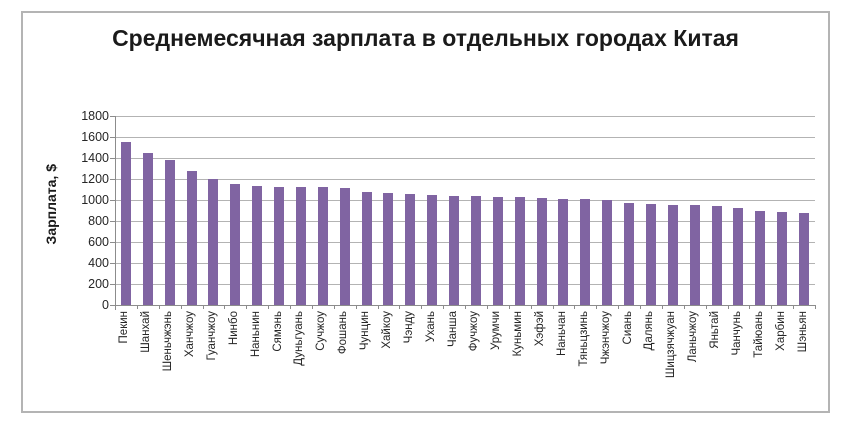  Describe the element at coordinates (299, 338) in the screenshot. I see `x-axis-category-label: Дуньгуань` at that location.